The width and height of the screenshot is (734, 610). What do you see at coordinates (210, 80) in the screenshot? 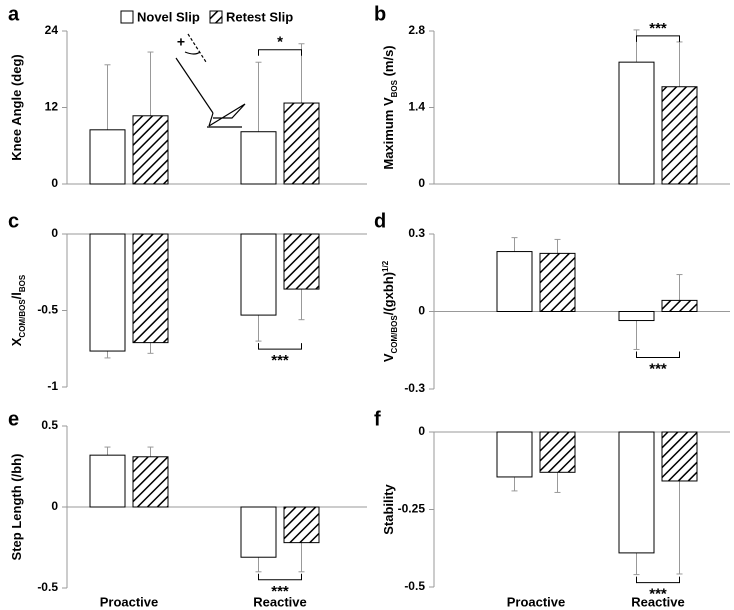
I see `knee-inset` at bounding box center [210, 80].